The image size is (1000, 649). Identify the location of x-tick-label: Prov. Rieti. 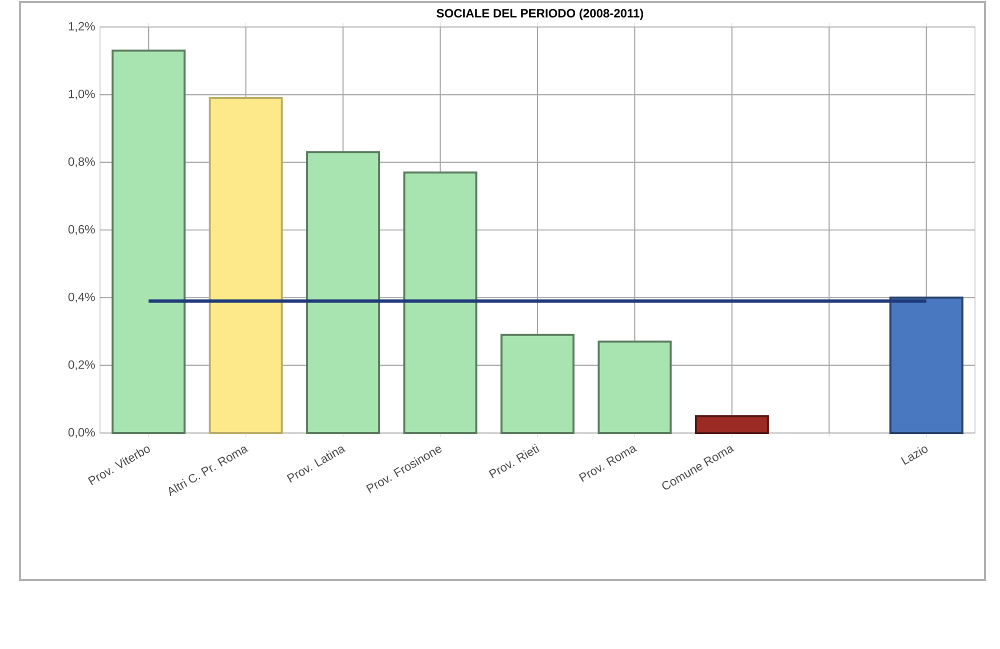
(514, 461).